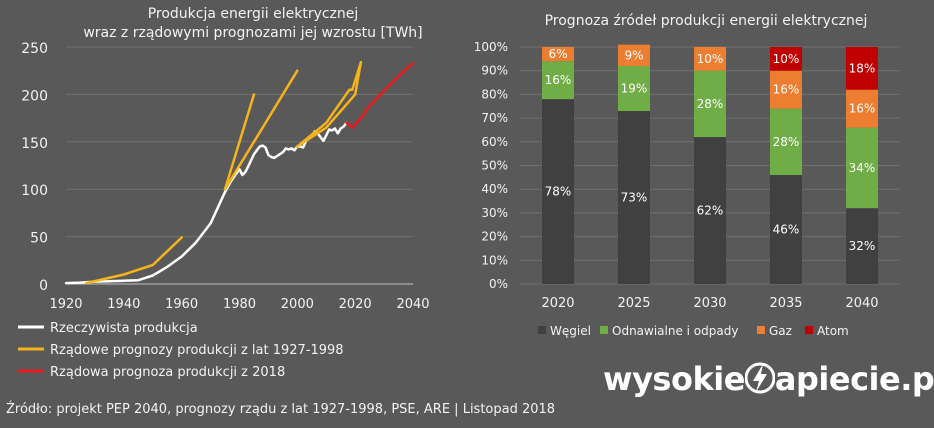  I want to click on bar-data-label: 9%, so click(633, 55).